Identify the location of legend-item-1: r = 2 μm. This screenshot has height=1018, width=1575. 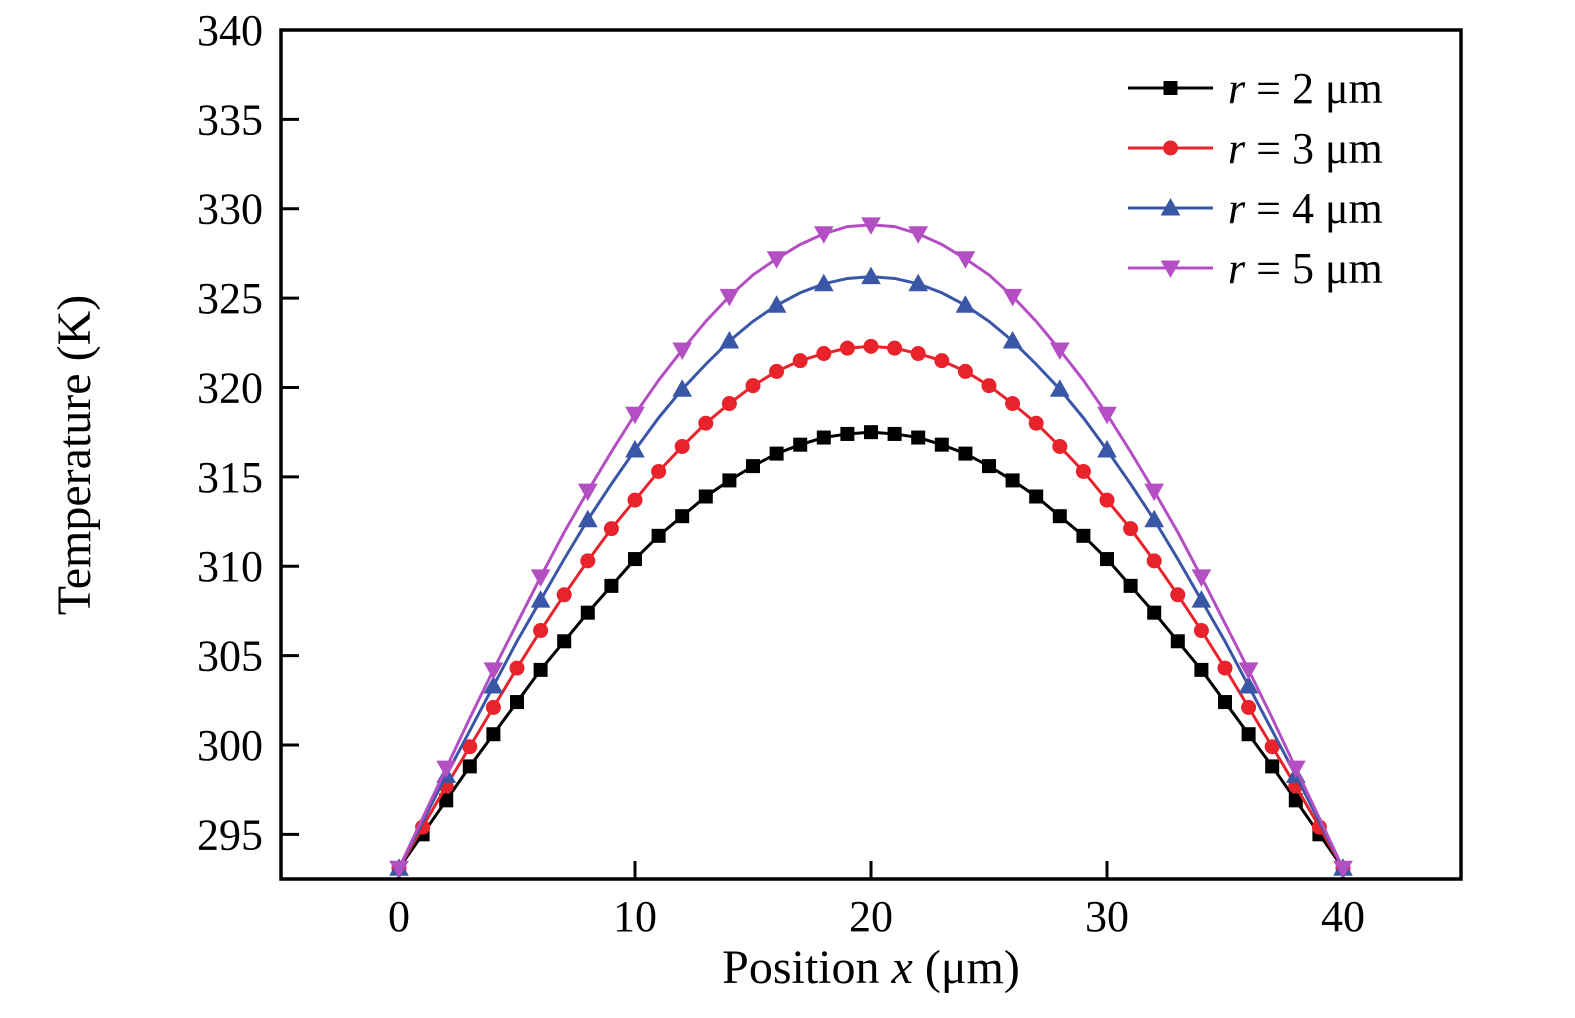
(1255, 88).